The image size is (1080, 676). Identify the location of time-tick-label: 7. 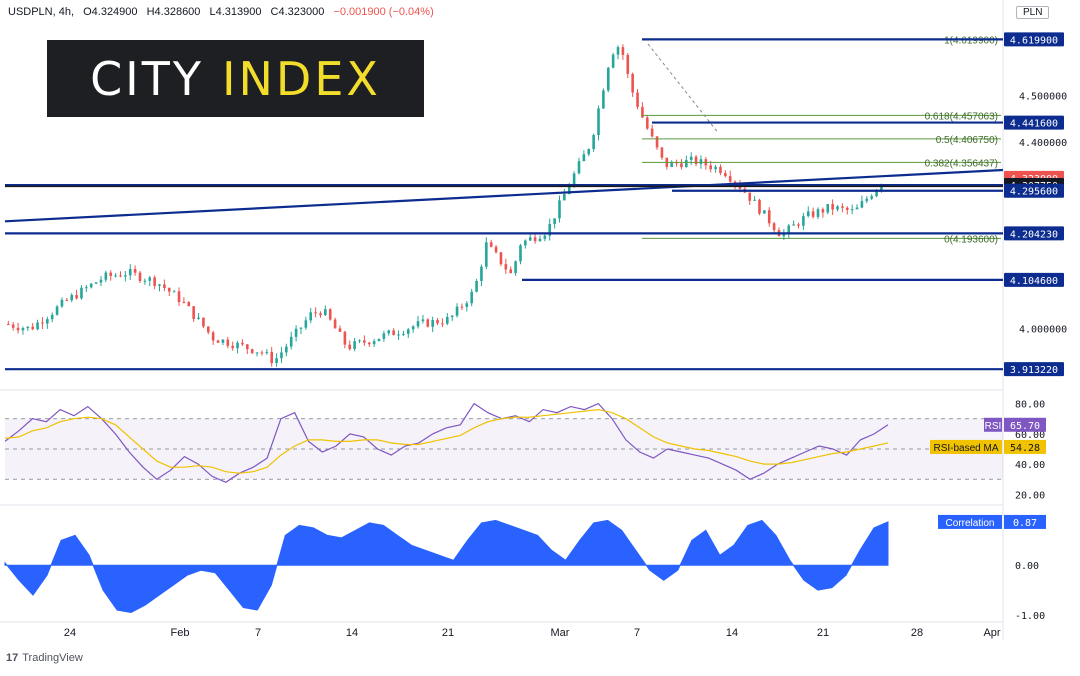
(637, 633).